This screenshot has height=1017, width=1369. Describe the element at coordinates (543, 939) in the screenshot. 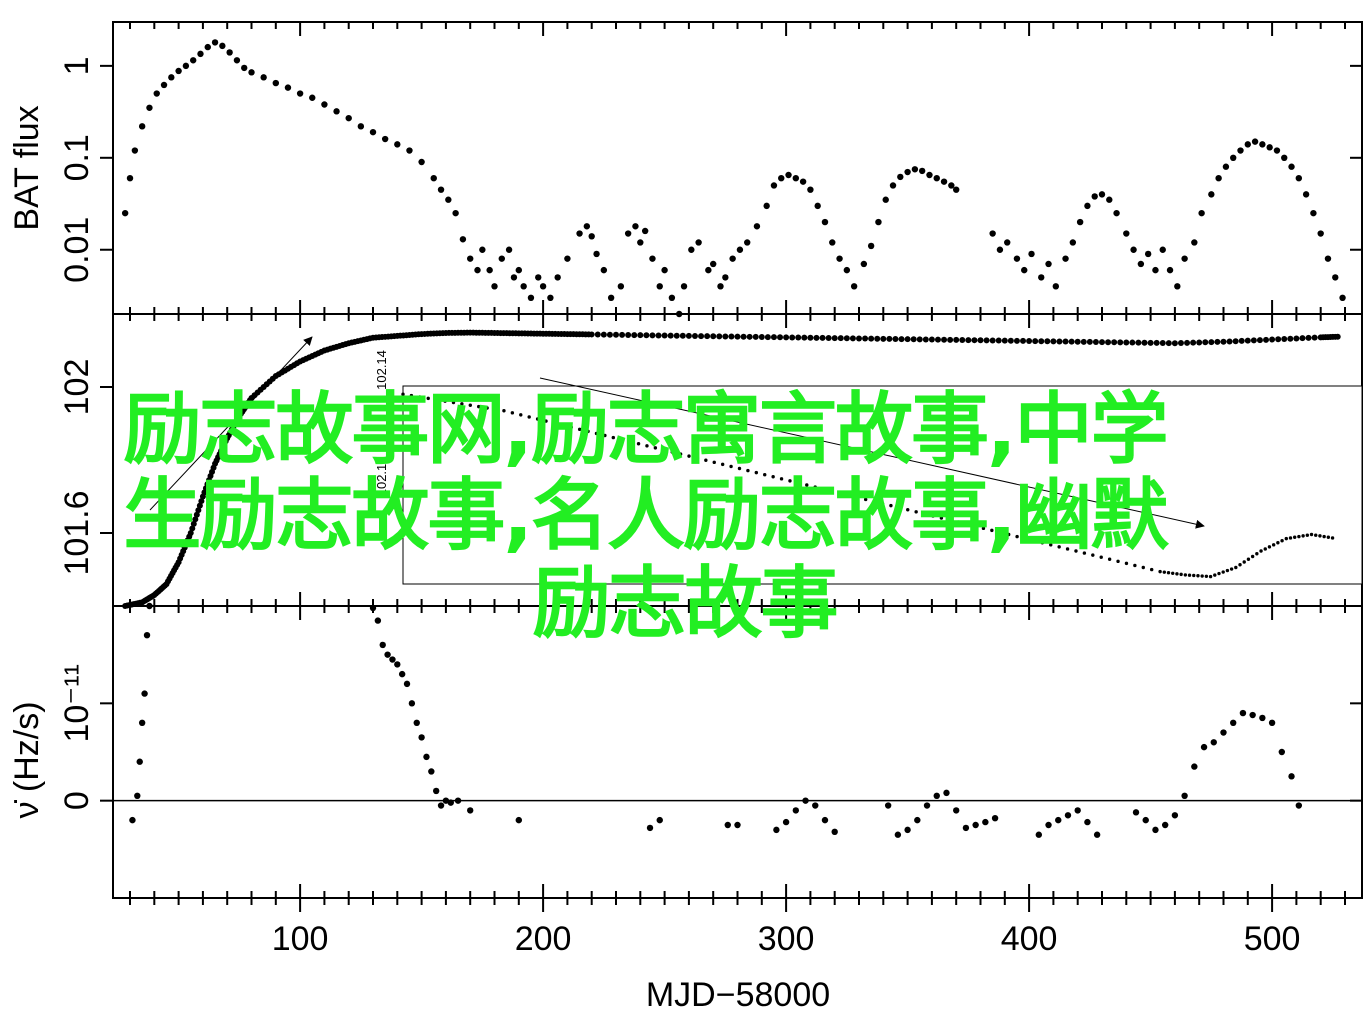

I see `xtick-label: 200` at that location.